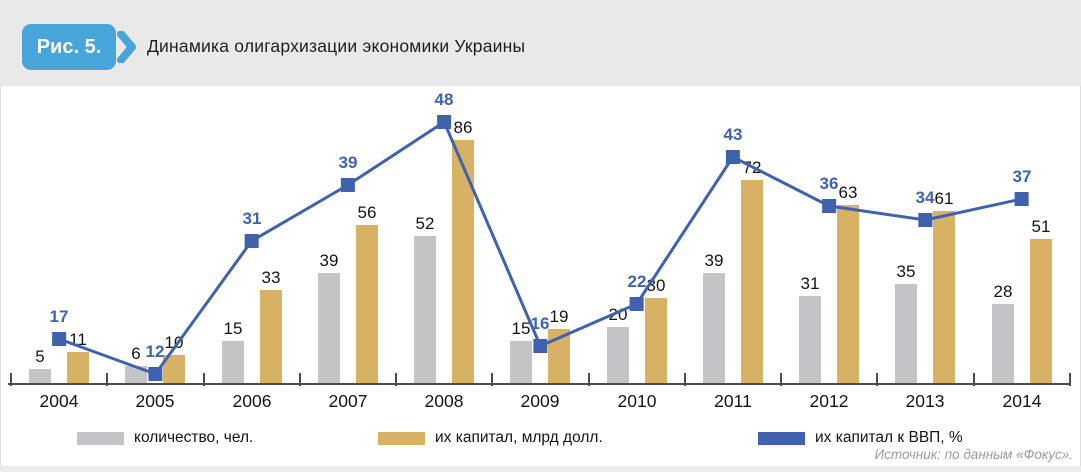  What do you see at coordinates (194, 437) in the screenshot?
I see `legend-label-count: количество, чел.` at bounding box center [194, 437].